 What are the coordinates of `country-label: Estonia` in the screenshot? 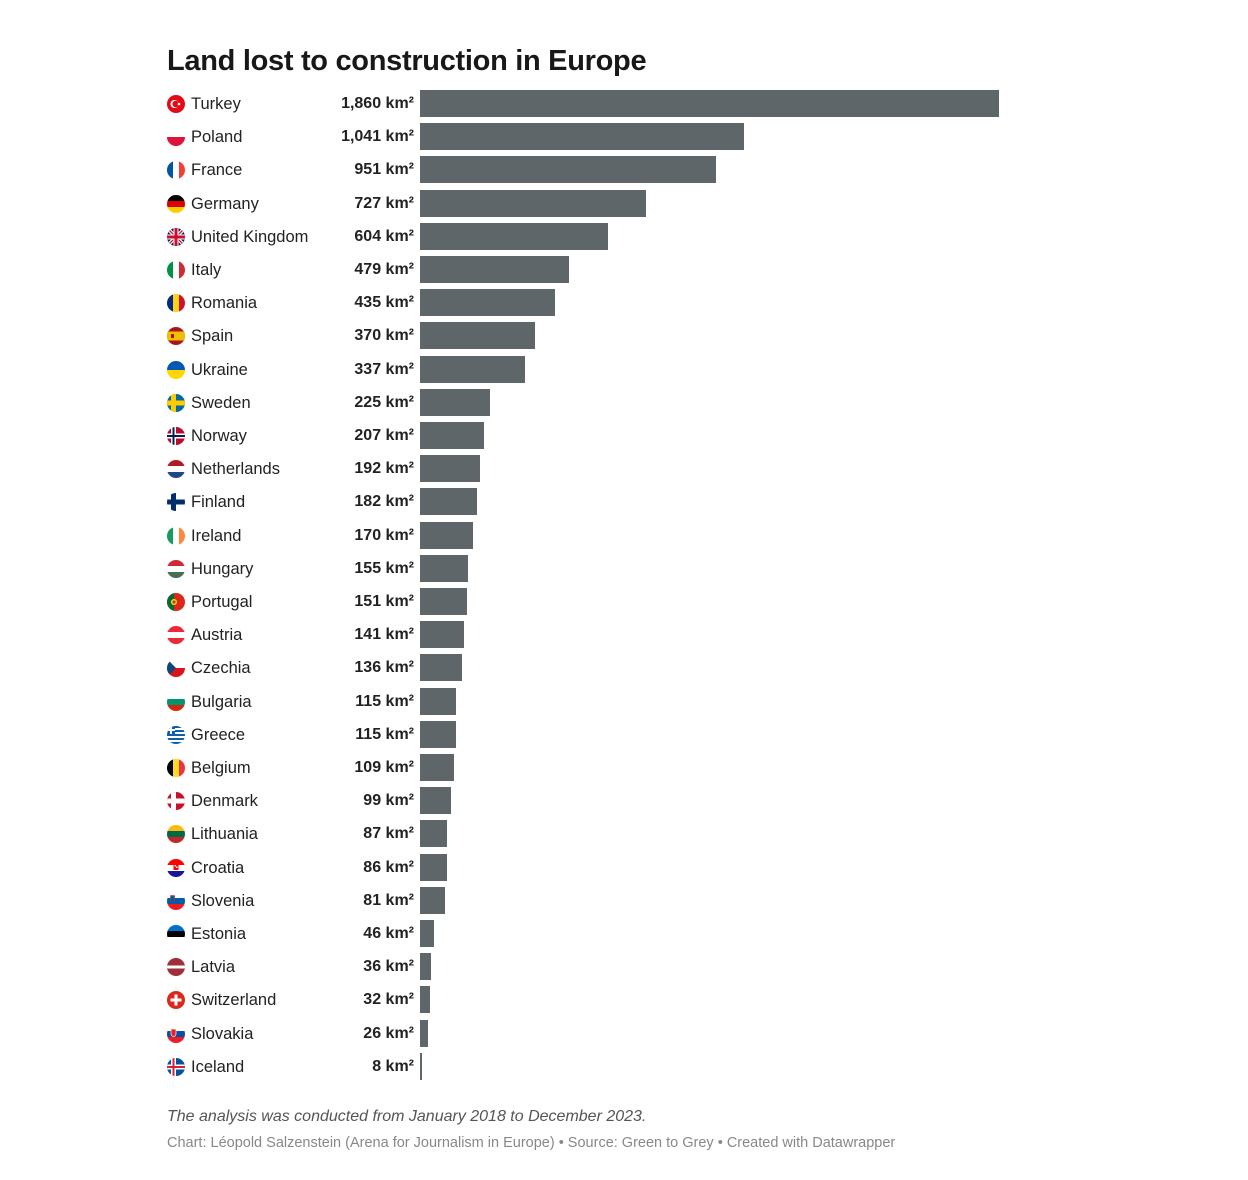 It's located at (219, 934).